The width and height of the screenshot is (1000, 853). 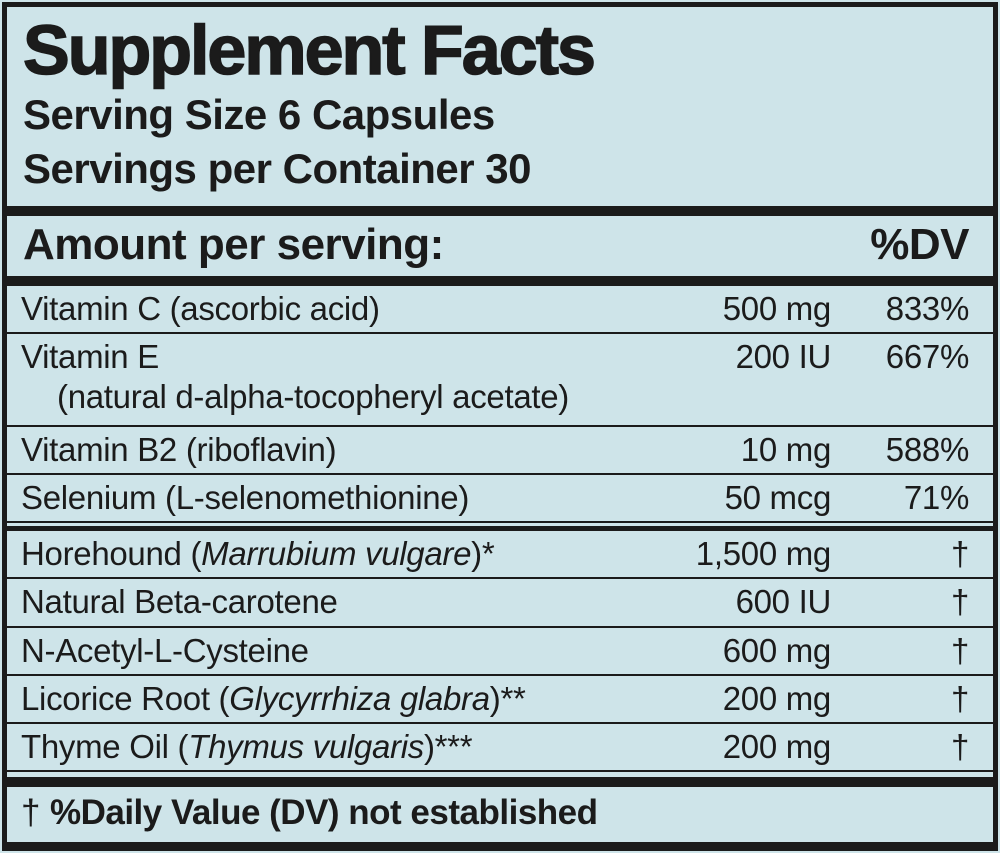 I want to click on nutrient-dv: 667%, so click(x=927, y=357).